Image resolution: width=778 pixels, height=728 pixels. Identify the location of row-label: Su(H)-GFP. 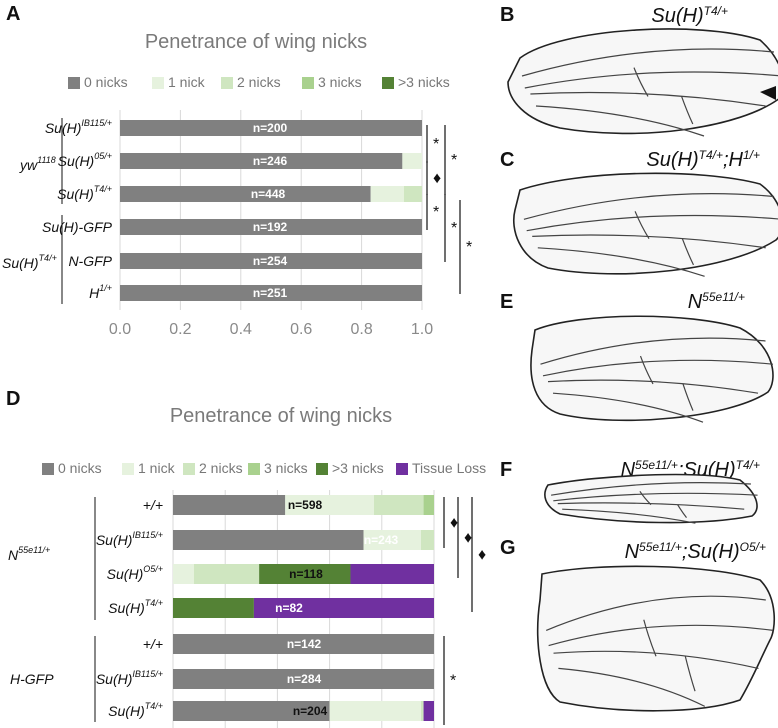
(77, 227).